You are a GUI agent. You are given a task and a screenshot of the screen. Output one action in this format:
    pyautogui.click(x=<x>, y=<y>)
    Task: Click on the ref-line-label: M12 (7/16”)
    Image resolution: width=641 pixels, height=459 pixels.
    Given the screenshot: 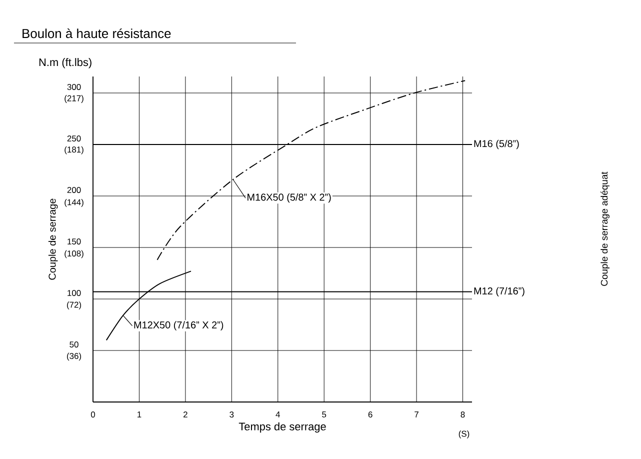 What is the action you would take?
    pyautogui.click(x=499, y=291)
    